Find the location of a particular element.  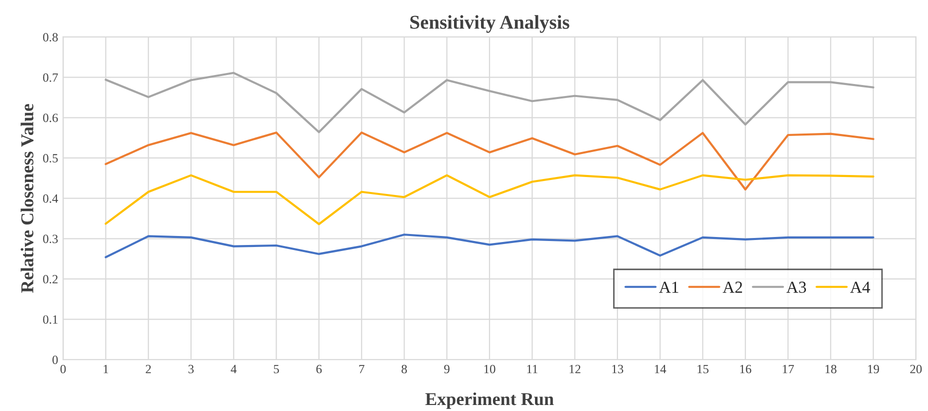

chart-title: Sensitivity Analysis is located at coordinates (490, 24).